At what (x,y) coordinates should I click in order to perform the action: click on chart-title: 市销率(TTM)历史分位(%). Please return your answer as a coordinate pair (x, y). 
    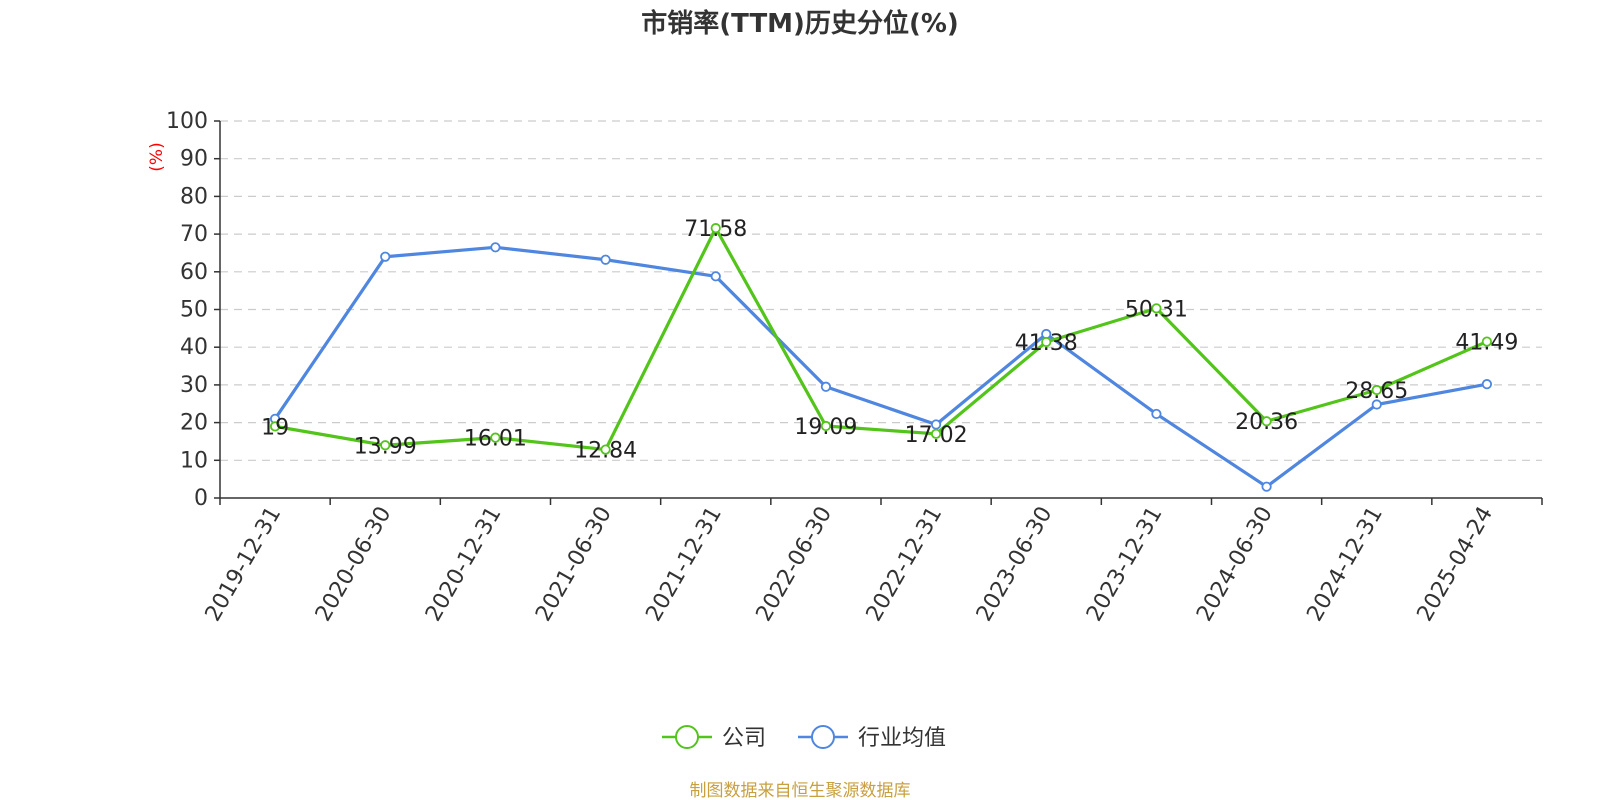
    Looking at the image, I should click on (800, 23).